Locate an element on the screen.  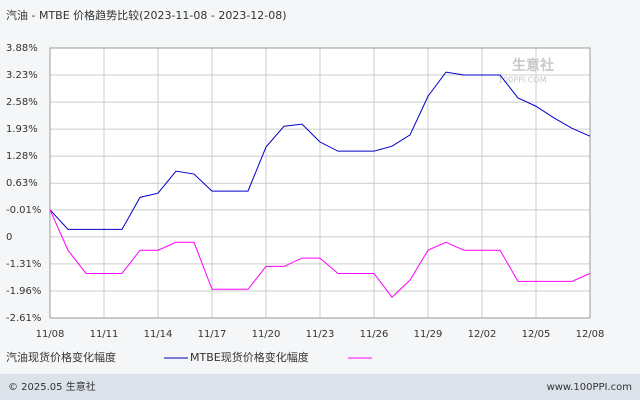
x-tick-label: 12/05 is located at coordinates (536, 334).